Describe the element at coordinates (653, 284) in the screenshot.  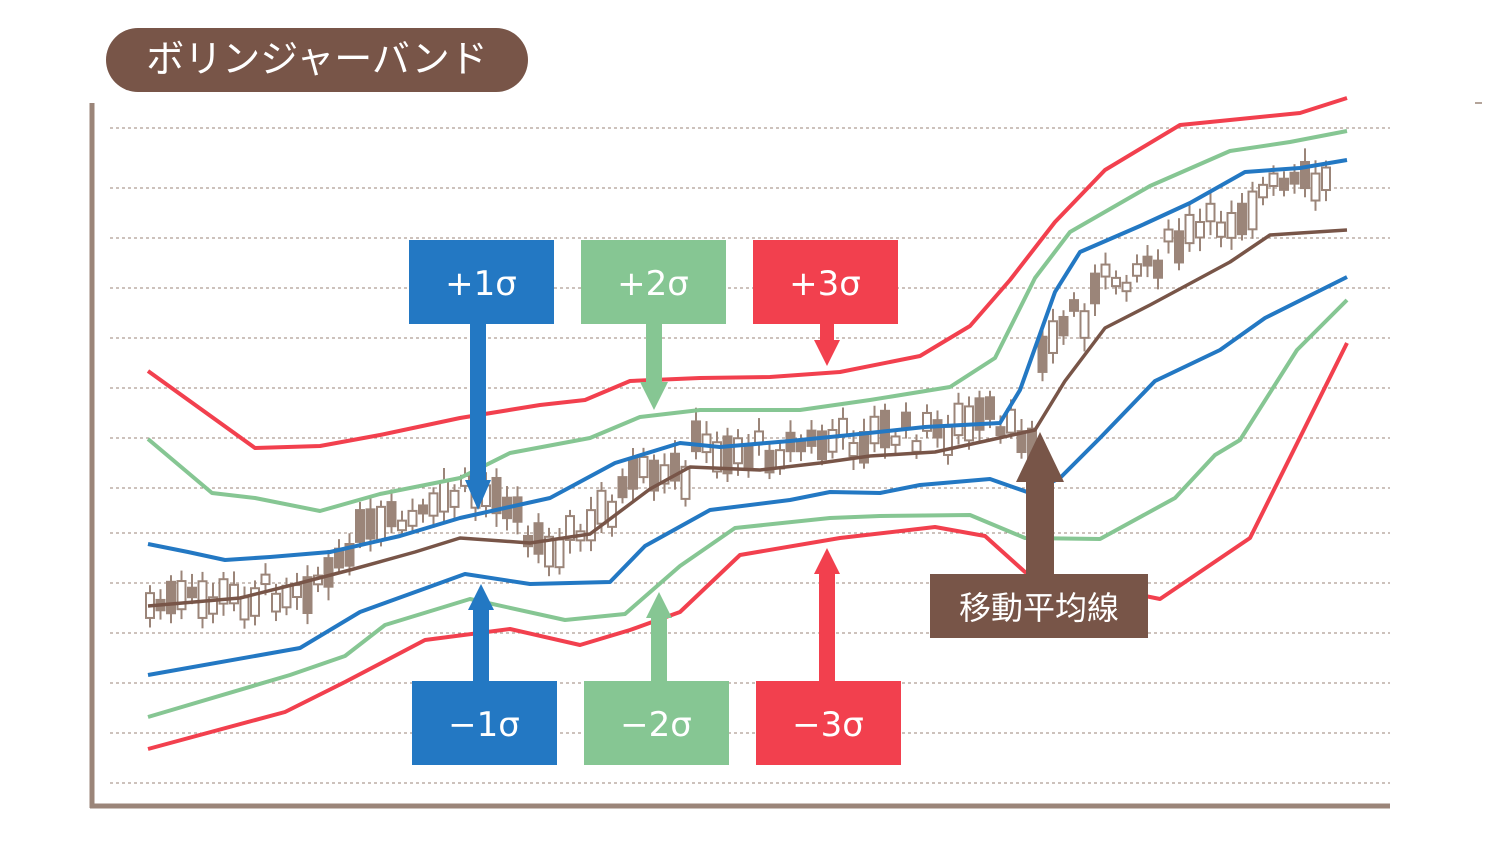
I see `plus2-label: +2σ` at that location.